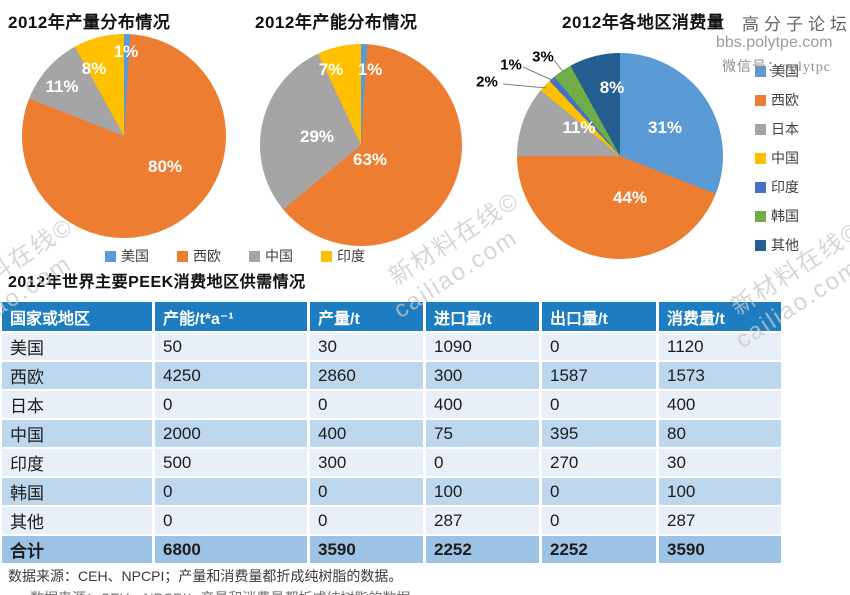 This screenshot has height=595, width=850. Describe the element at coordinates (205, 576) in the screenshot. I see `data-source-footnote: 数据来源：CEH、NPCPI；产量和消费量都折成纯树脂的数据。` at that location.